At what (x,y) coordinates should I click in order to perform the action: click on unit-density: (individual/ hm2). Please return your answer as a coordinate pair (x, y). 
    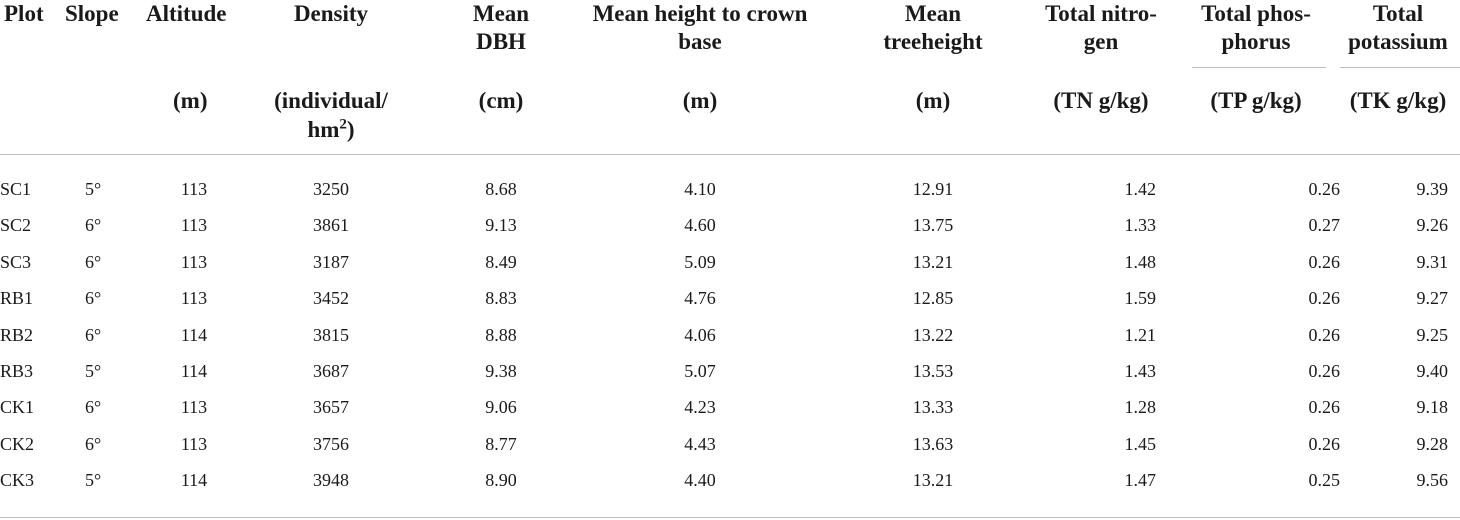
    Looking at the image, I should click on (331, 115).